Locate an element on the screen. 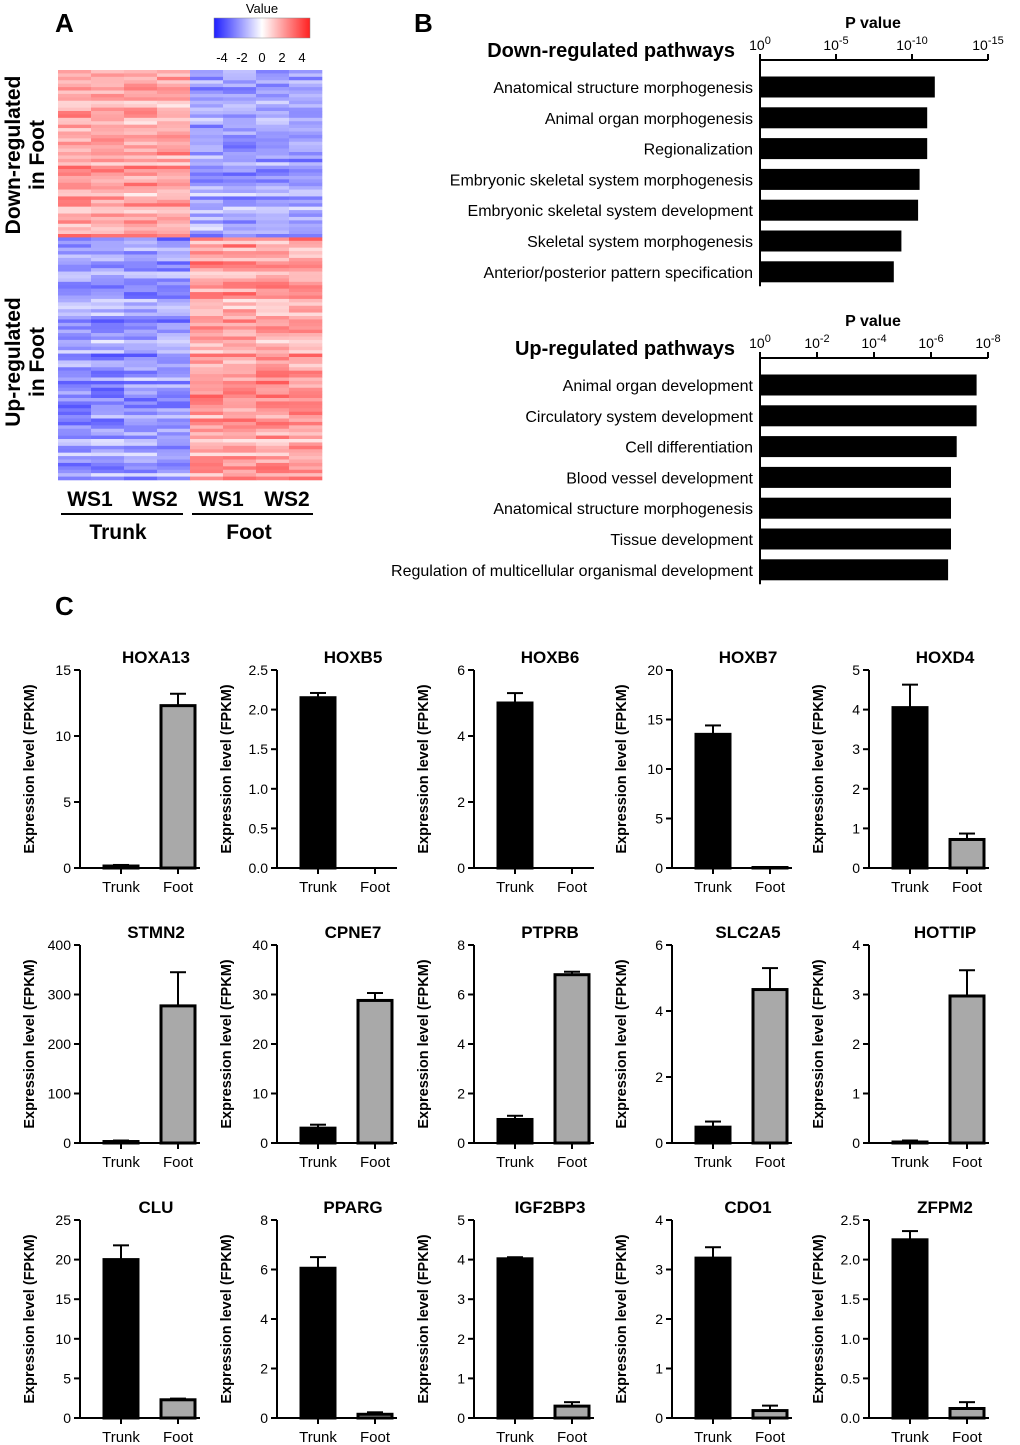 This screenshot has height=1445, width=1020. y-tick-label: 1.5 is located at coordinates (259, 749).